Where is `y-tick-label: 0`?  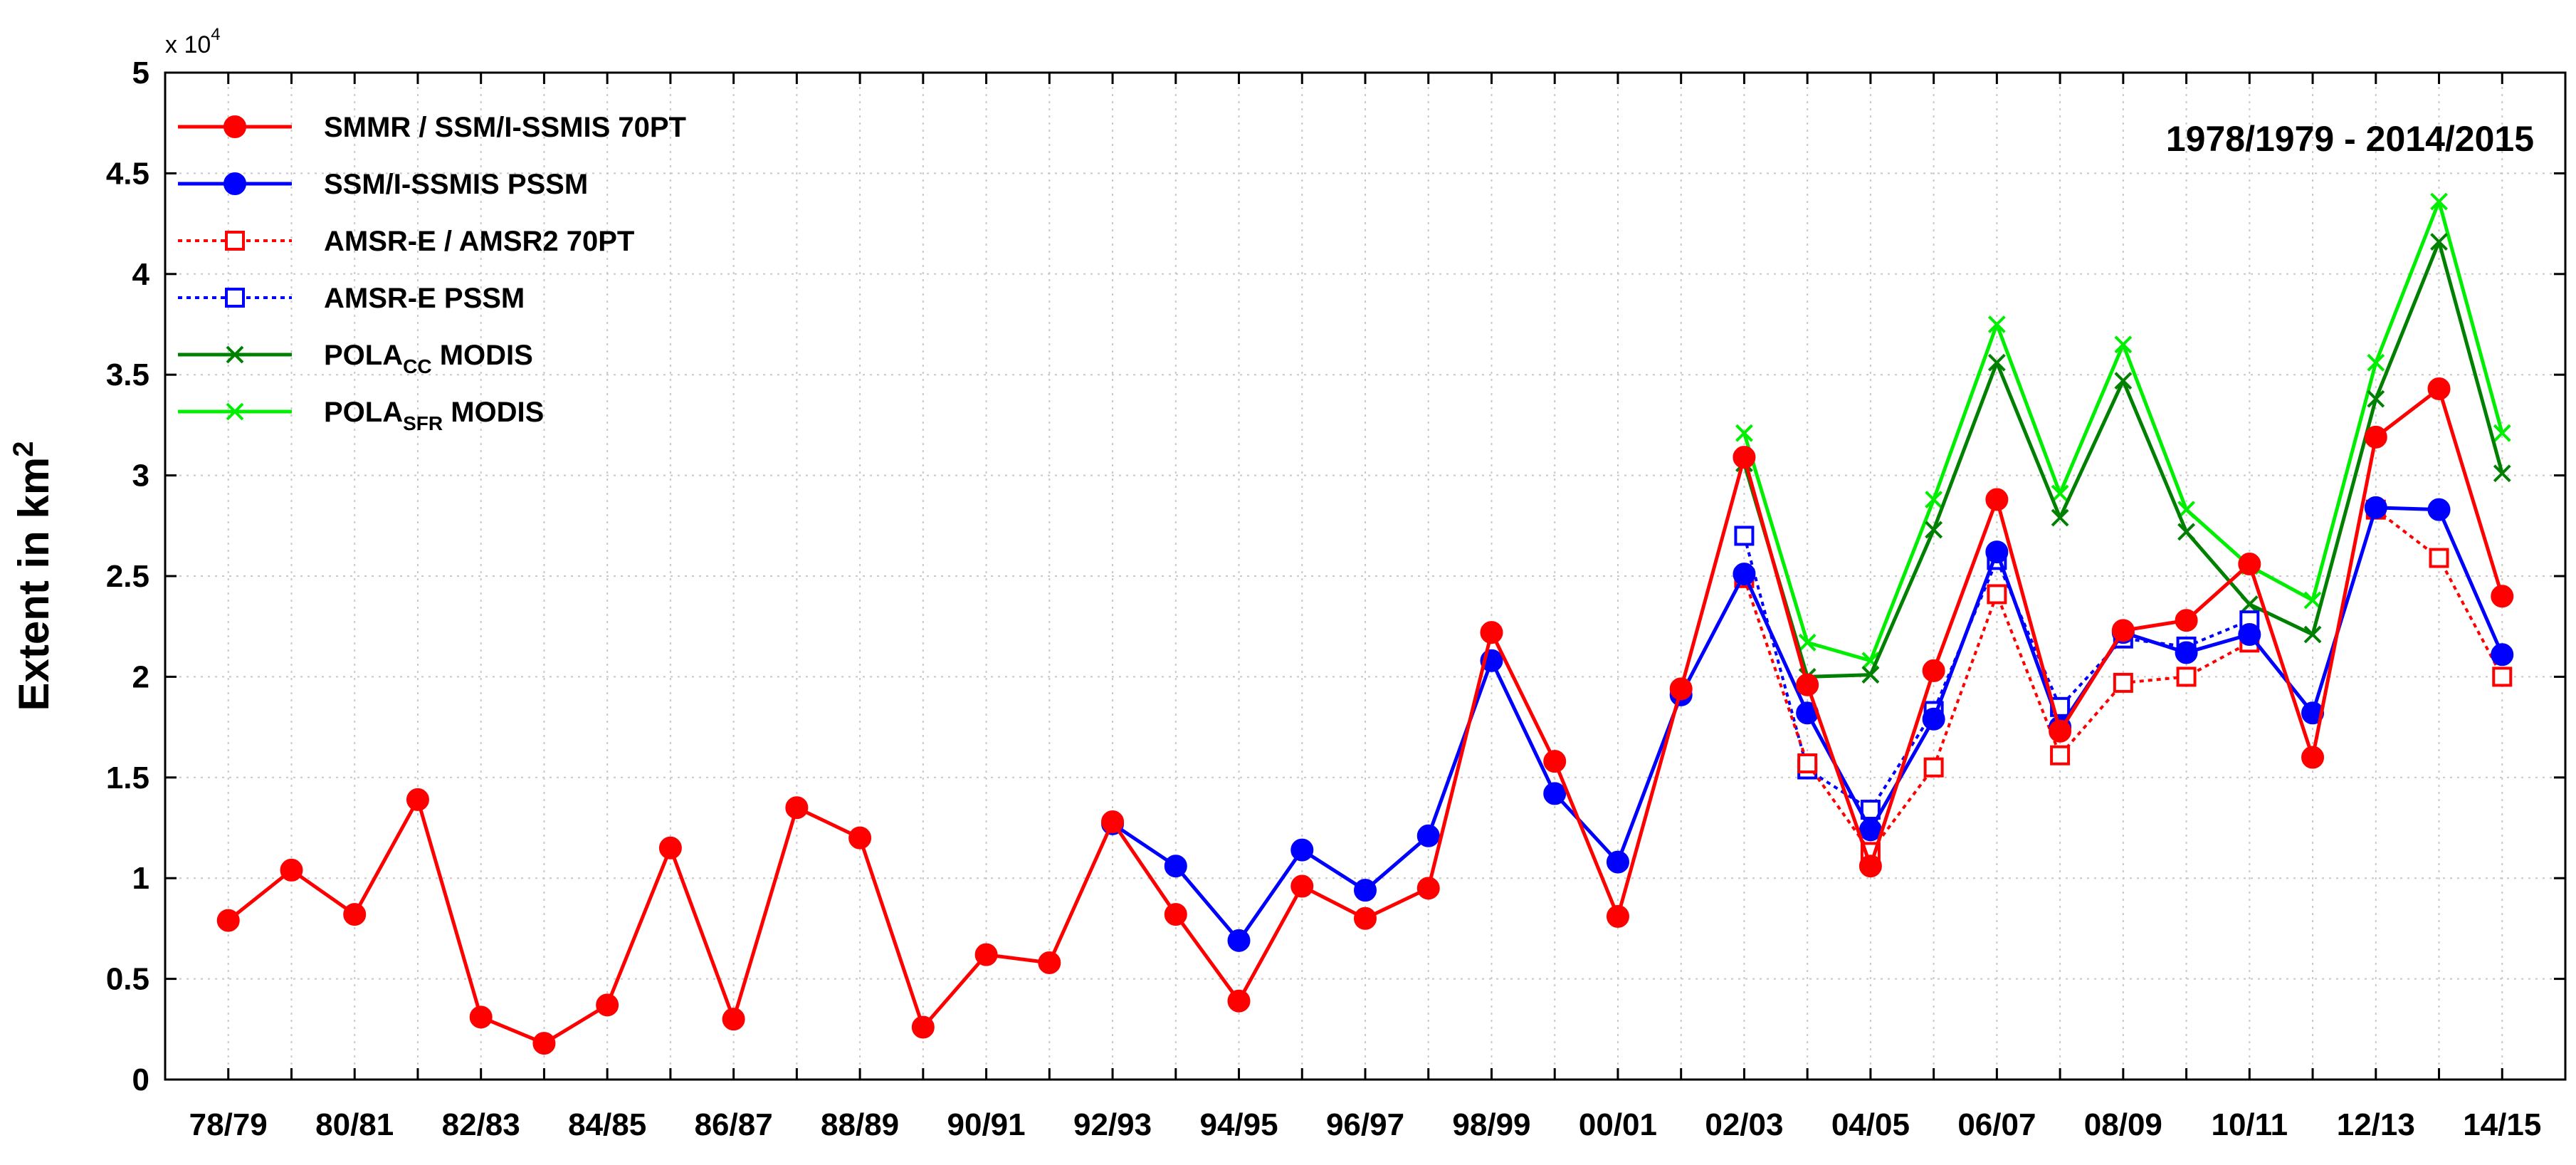 y-tick-label: 0 is located at coordinates (140, 1079).